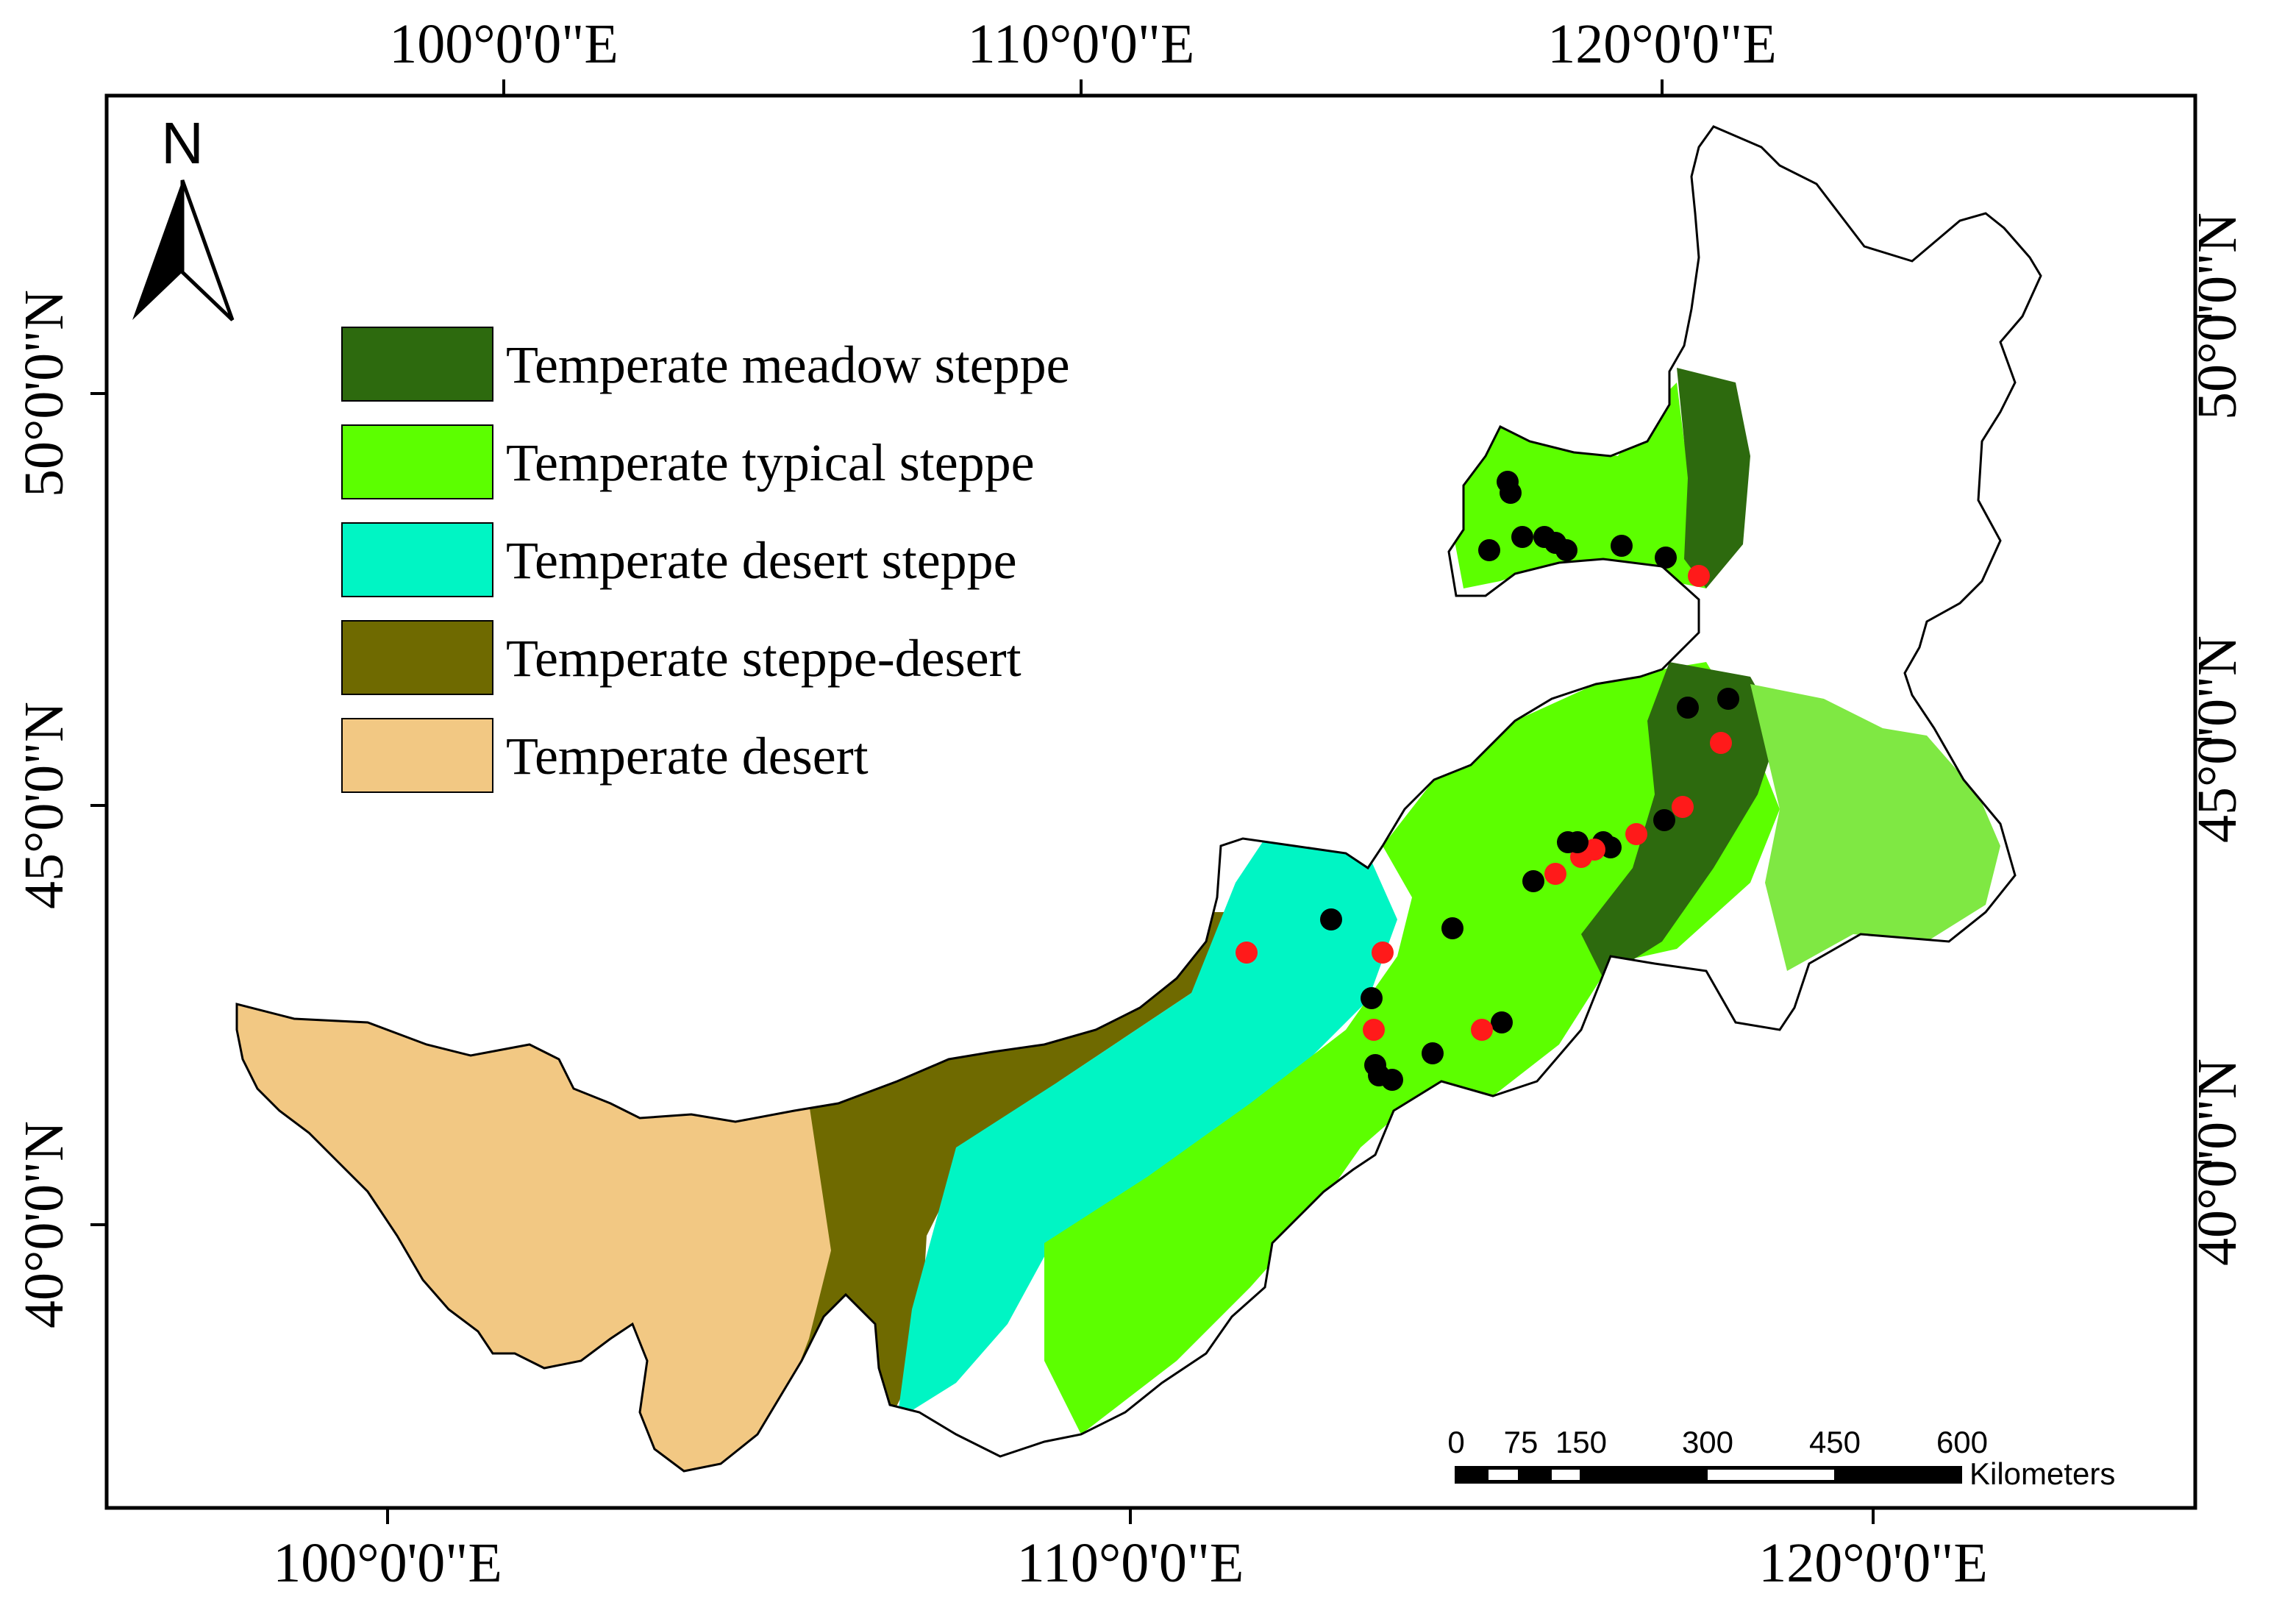 The height and width of the screenshot is (1605, 2296). I want to click on legend-swatch-desert, so click(417, 756).